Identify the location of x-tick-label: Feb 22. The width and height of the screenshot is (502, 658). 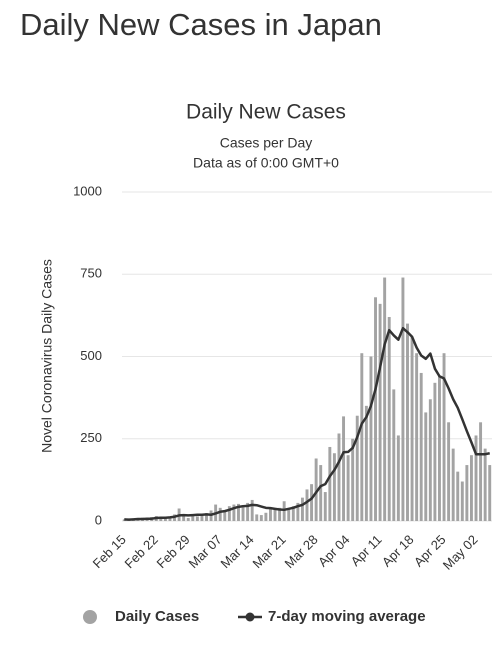
(141, 551).